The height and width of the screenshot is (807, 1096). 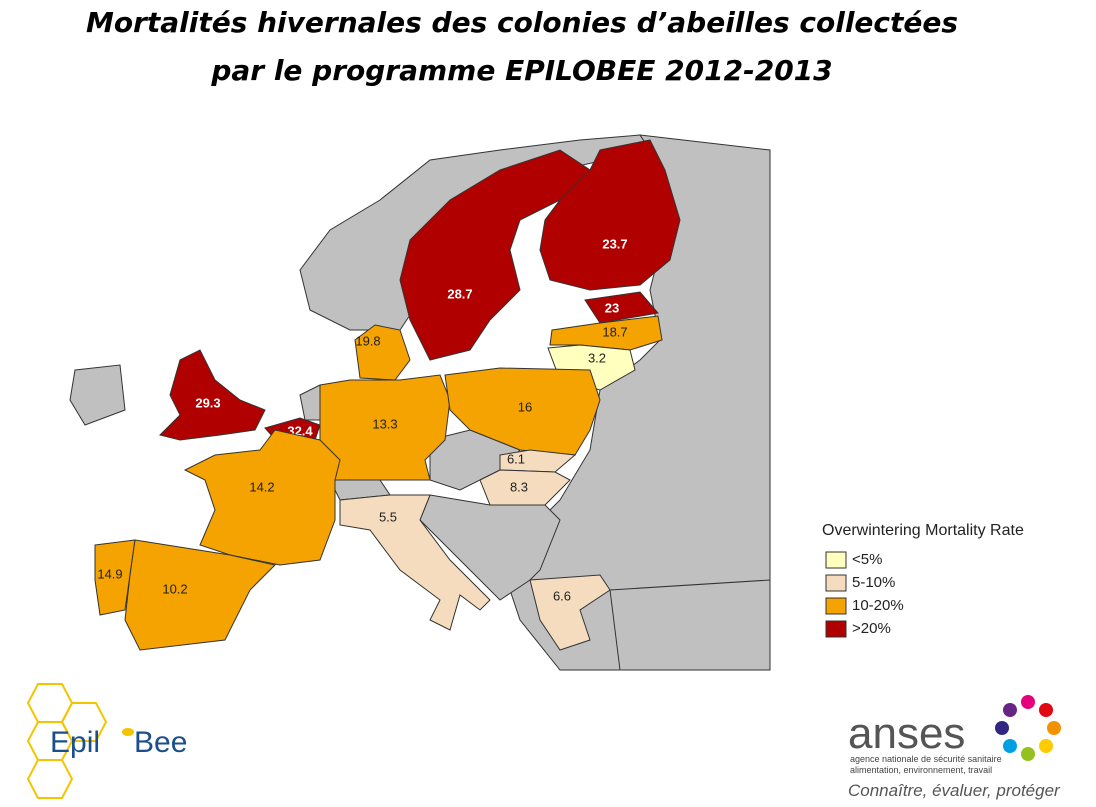 What do you see at coordinates (367, 340) in the screenshot?
I see `region-label: 19.8` at bounding box center [367, 340].